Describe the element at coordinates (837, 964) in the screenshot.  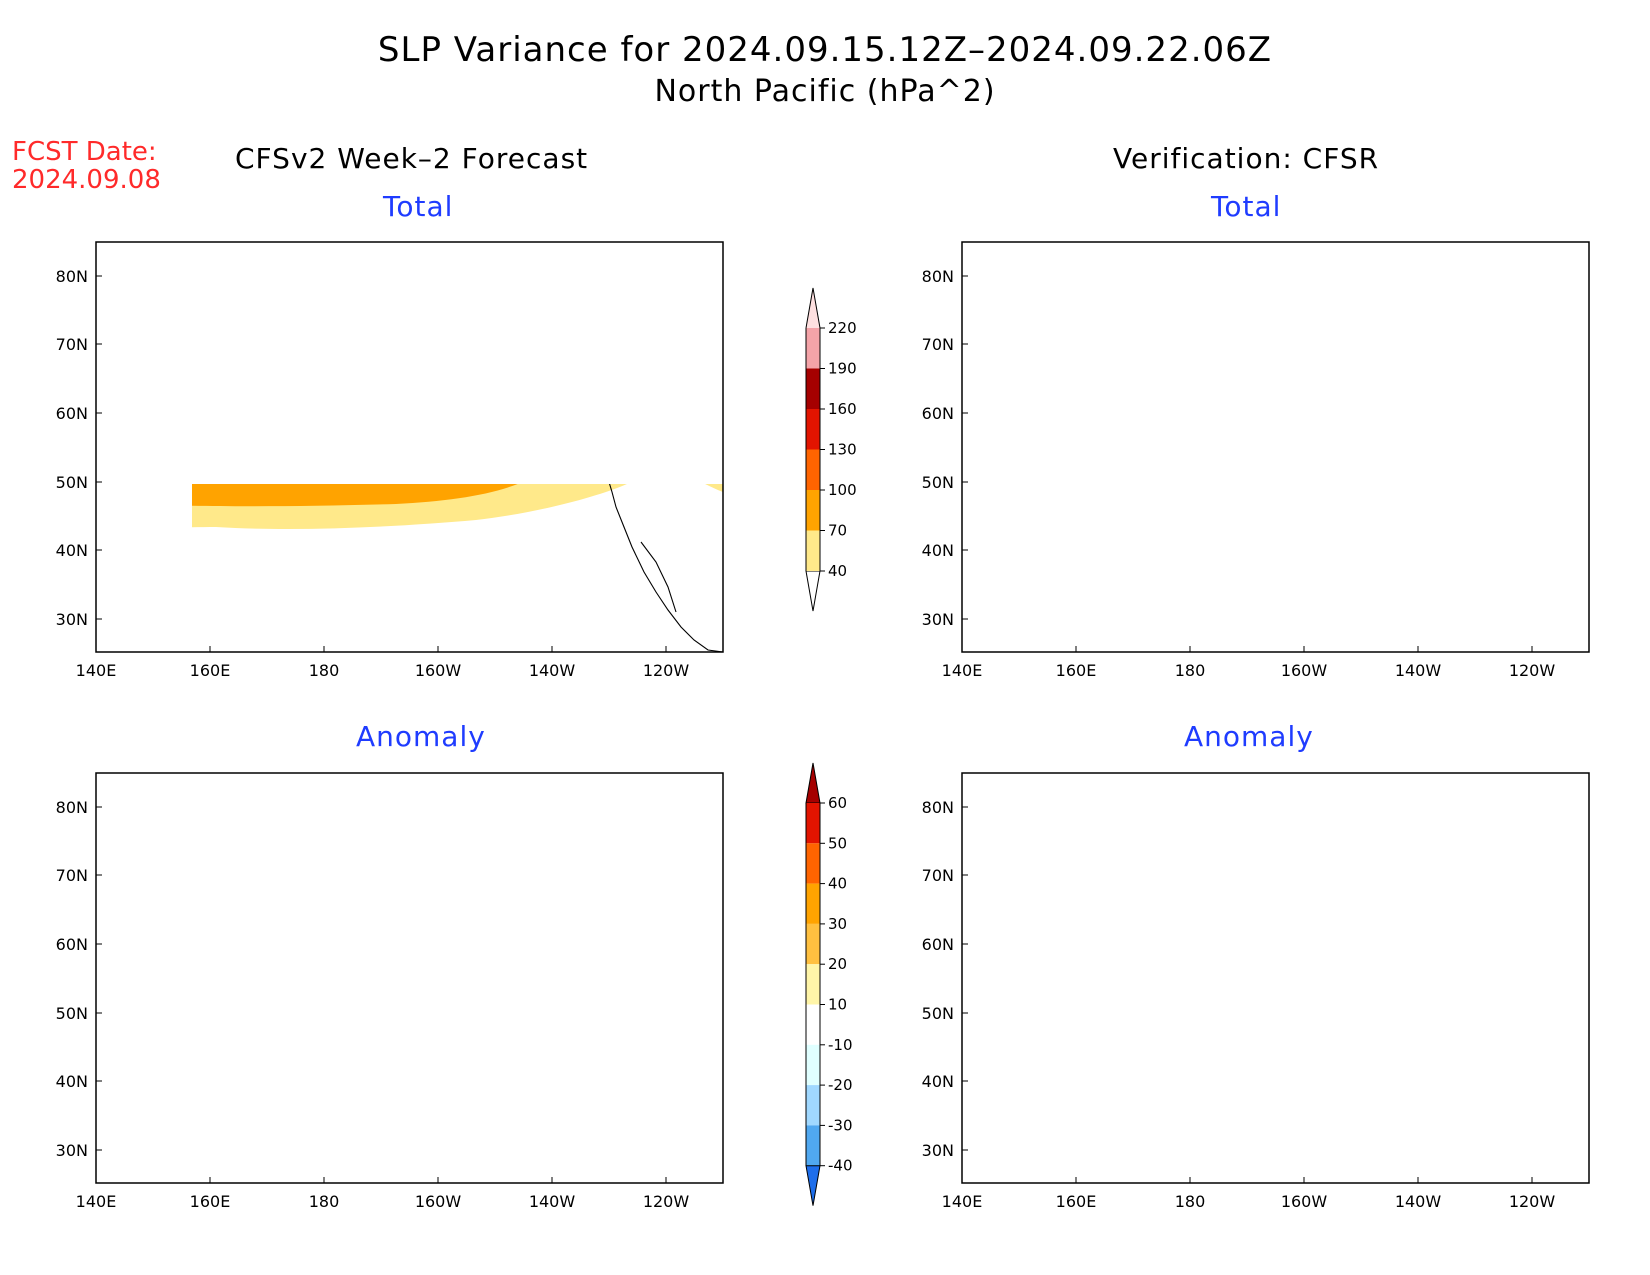
I see `colorbar-anomaly-label: 20` at that location.